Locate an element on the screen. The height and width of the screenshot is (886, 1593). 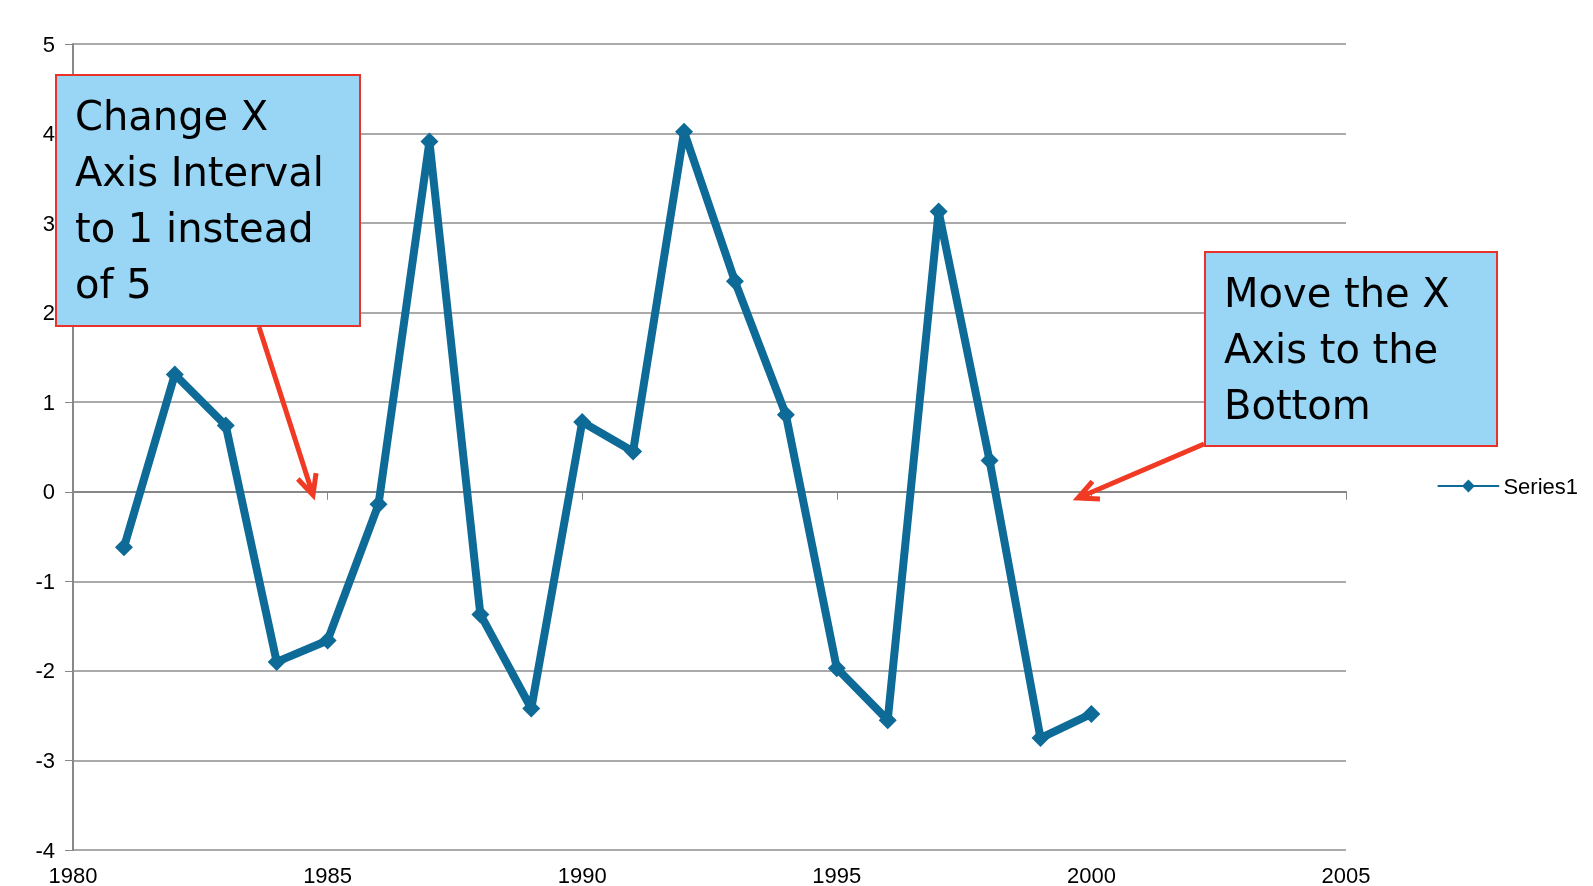
annotation: Change X Axis Interval to 1 instead of 5 is located at coordinates (208, 200).